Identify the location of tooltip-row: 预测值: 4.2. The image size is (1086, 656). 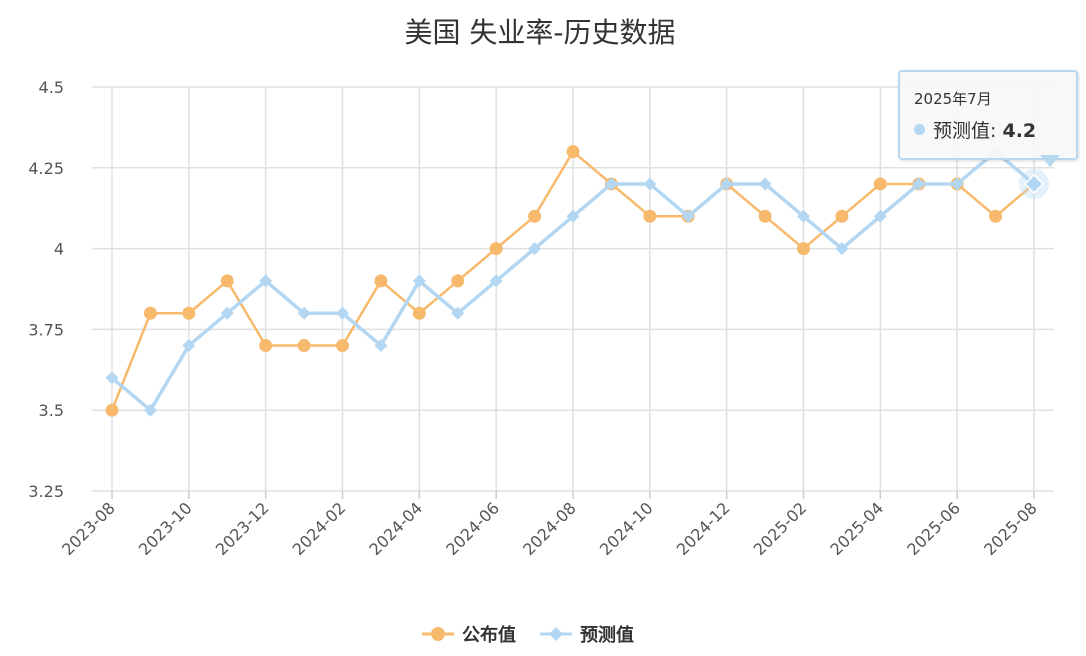
(975, 129).